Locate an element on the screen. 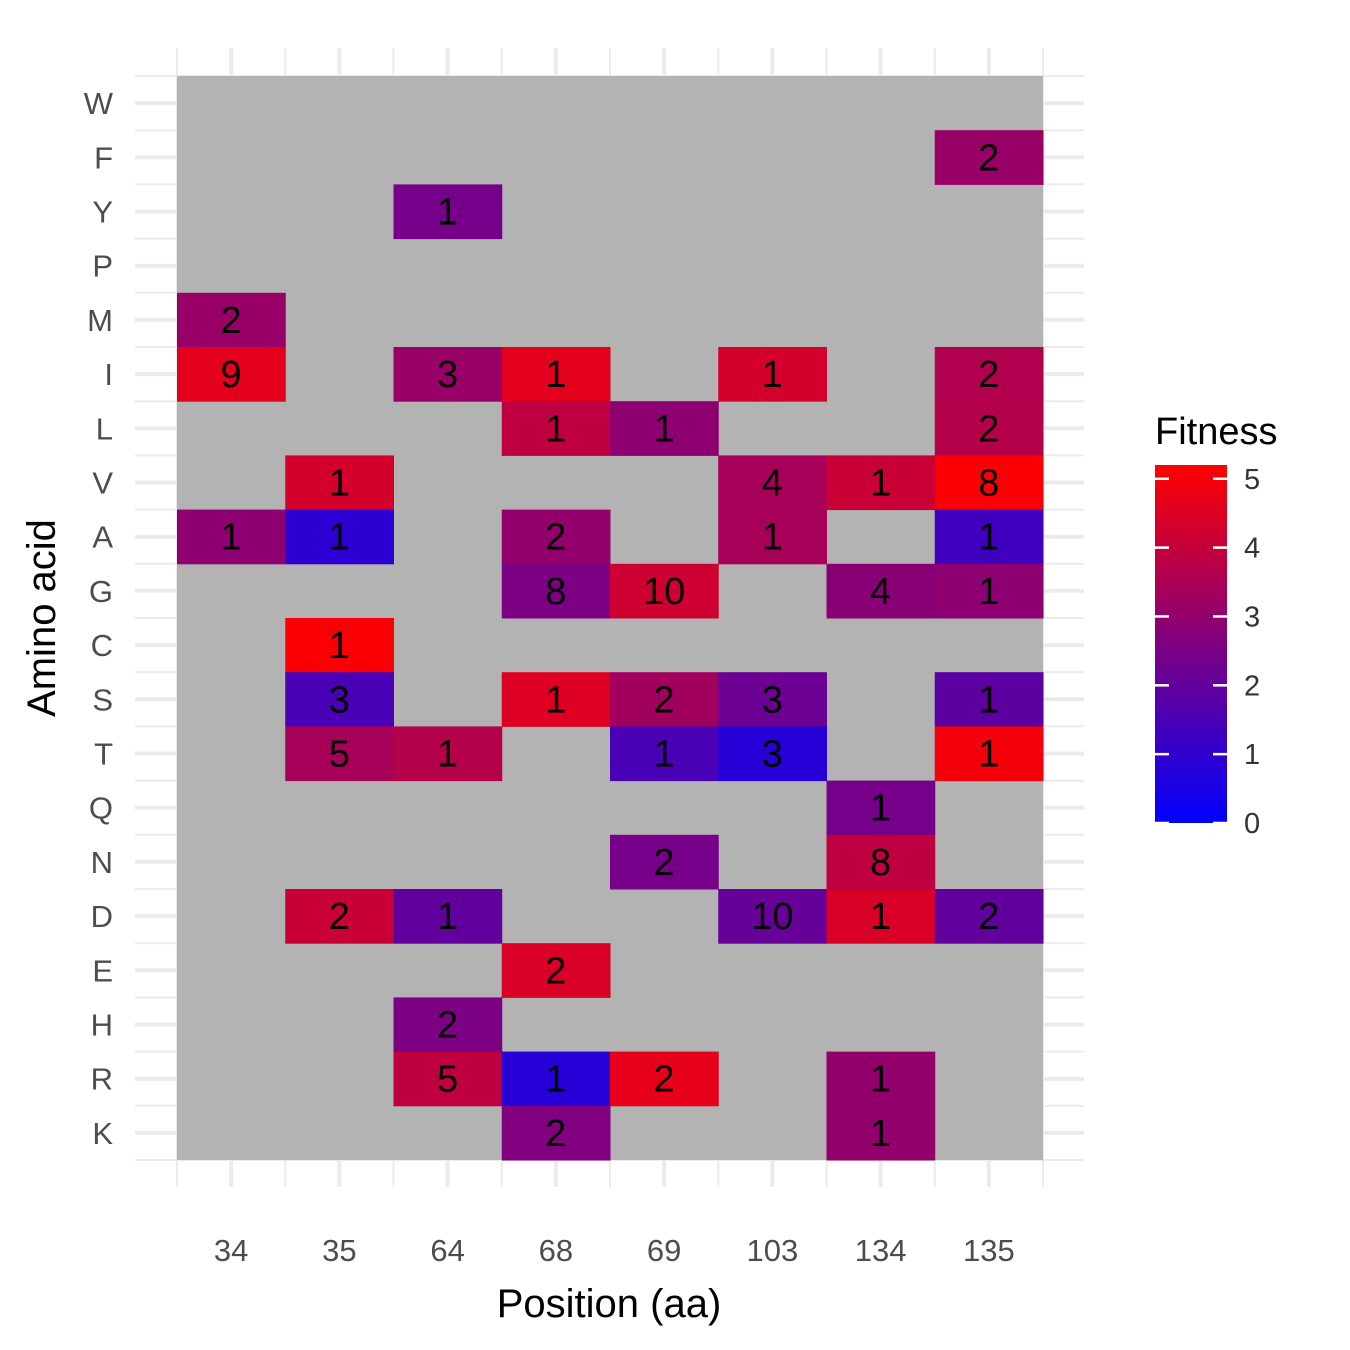  cell-label-R-68: 1 is located at coordinates (555, 1080).